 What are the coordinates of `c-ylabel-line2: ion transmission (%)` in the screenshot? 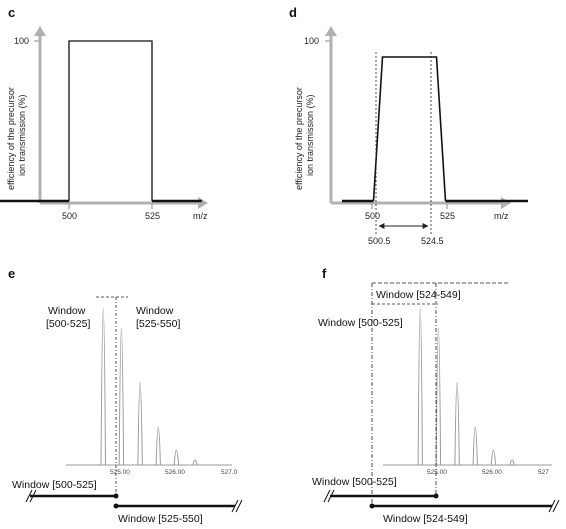 It's located at (22, 135).